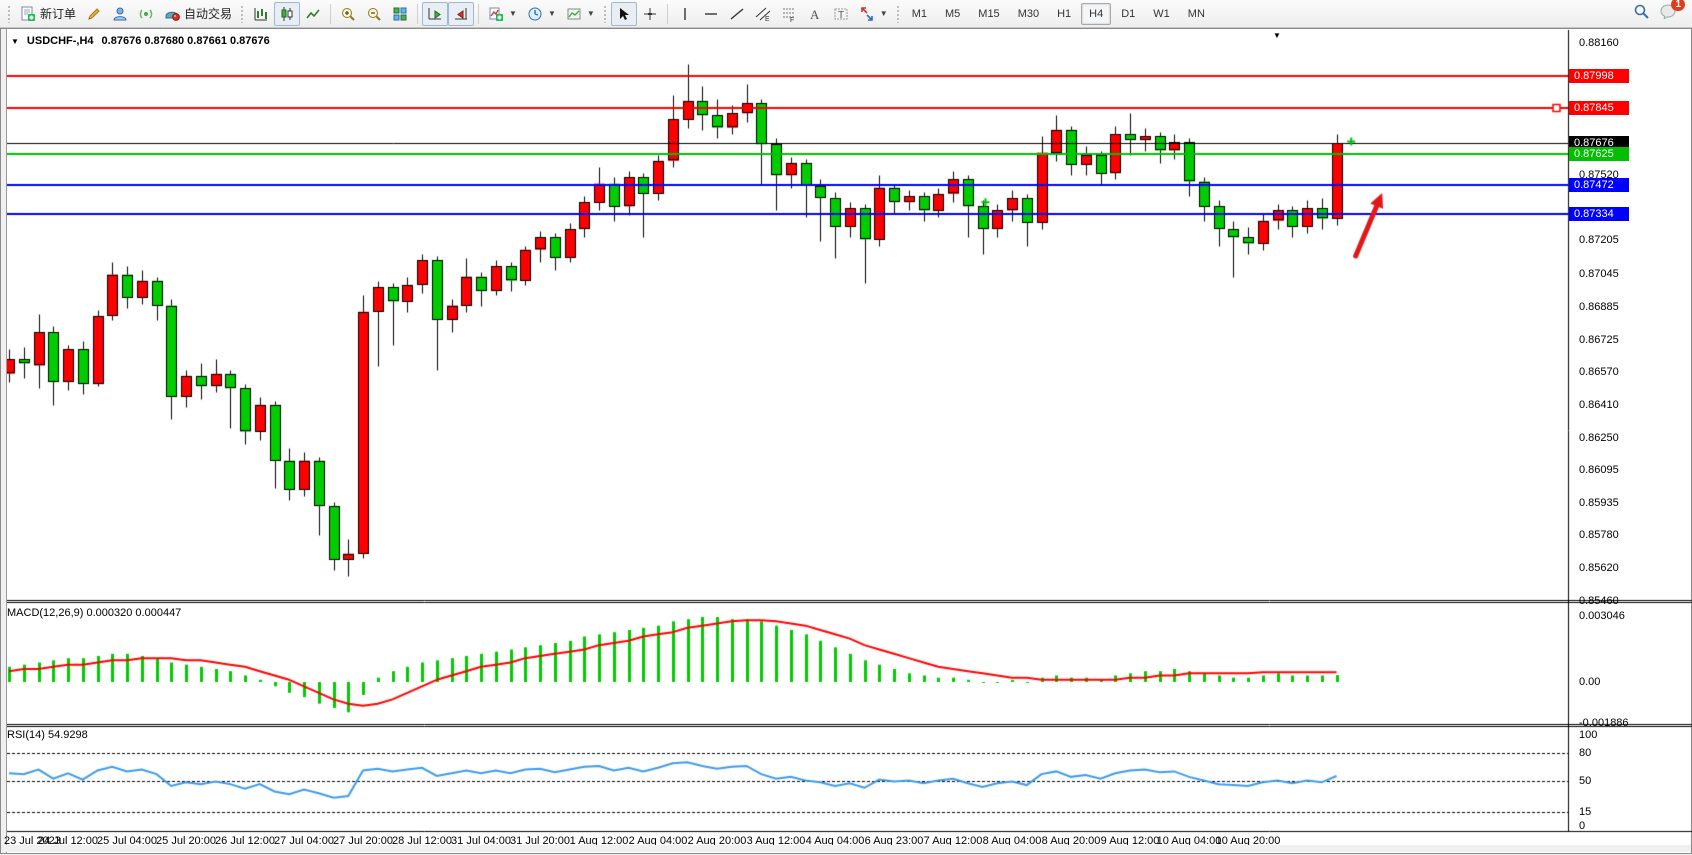  I want to click on zoom-in-button, so click(348, 14).